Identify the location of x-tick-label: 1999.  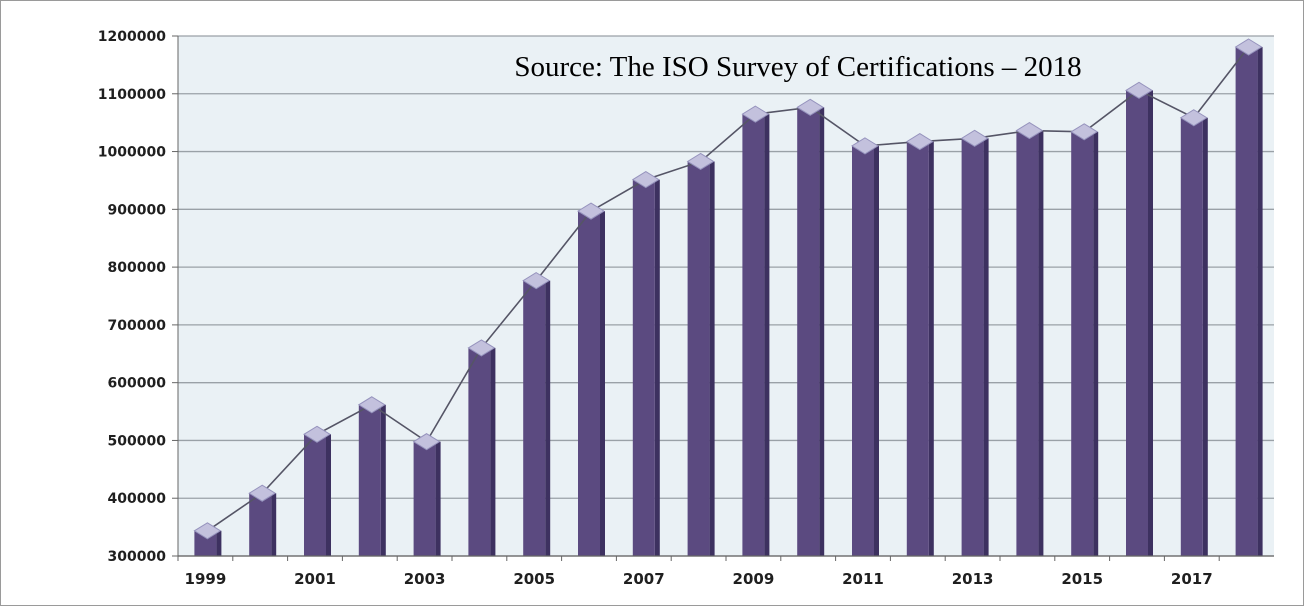
(206, 579).